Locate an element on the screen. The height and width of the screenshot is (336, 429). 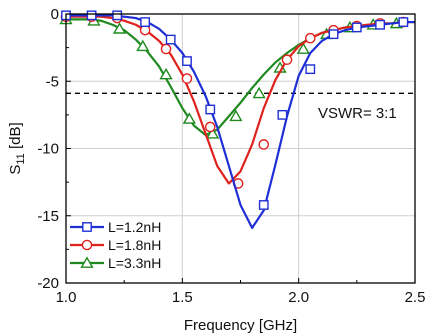
y-tick-label: -20 is located at coordinates (48, 283).